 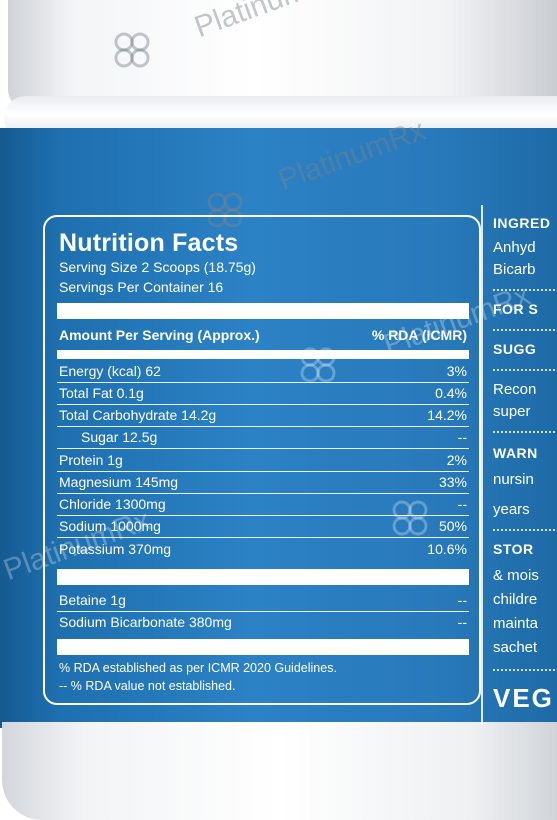 What do you see at coordinates (514, 247) in the screenshot?
I see `ingredients-text: Anhyd` at bounding box center [514, 247].